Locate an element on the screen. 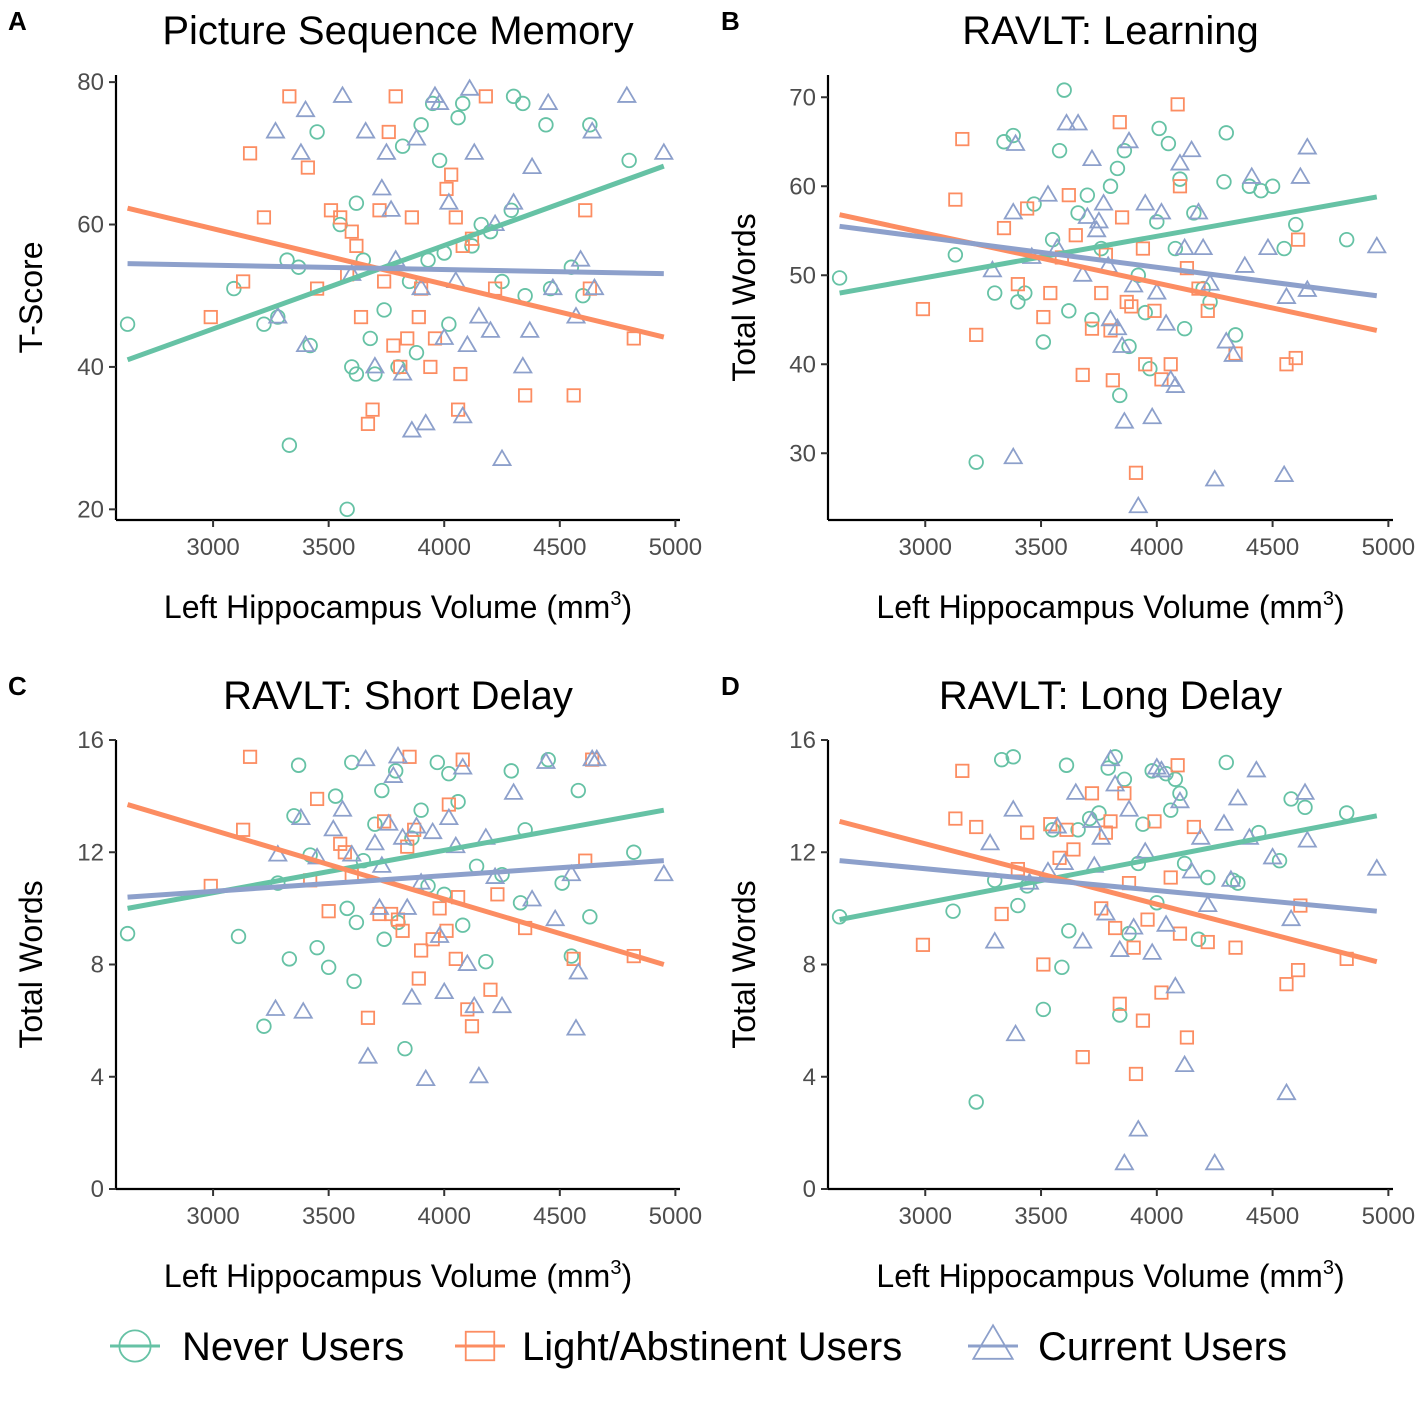  y-tick-label: 20 is located at coordinates (90, 509).